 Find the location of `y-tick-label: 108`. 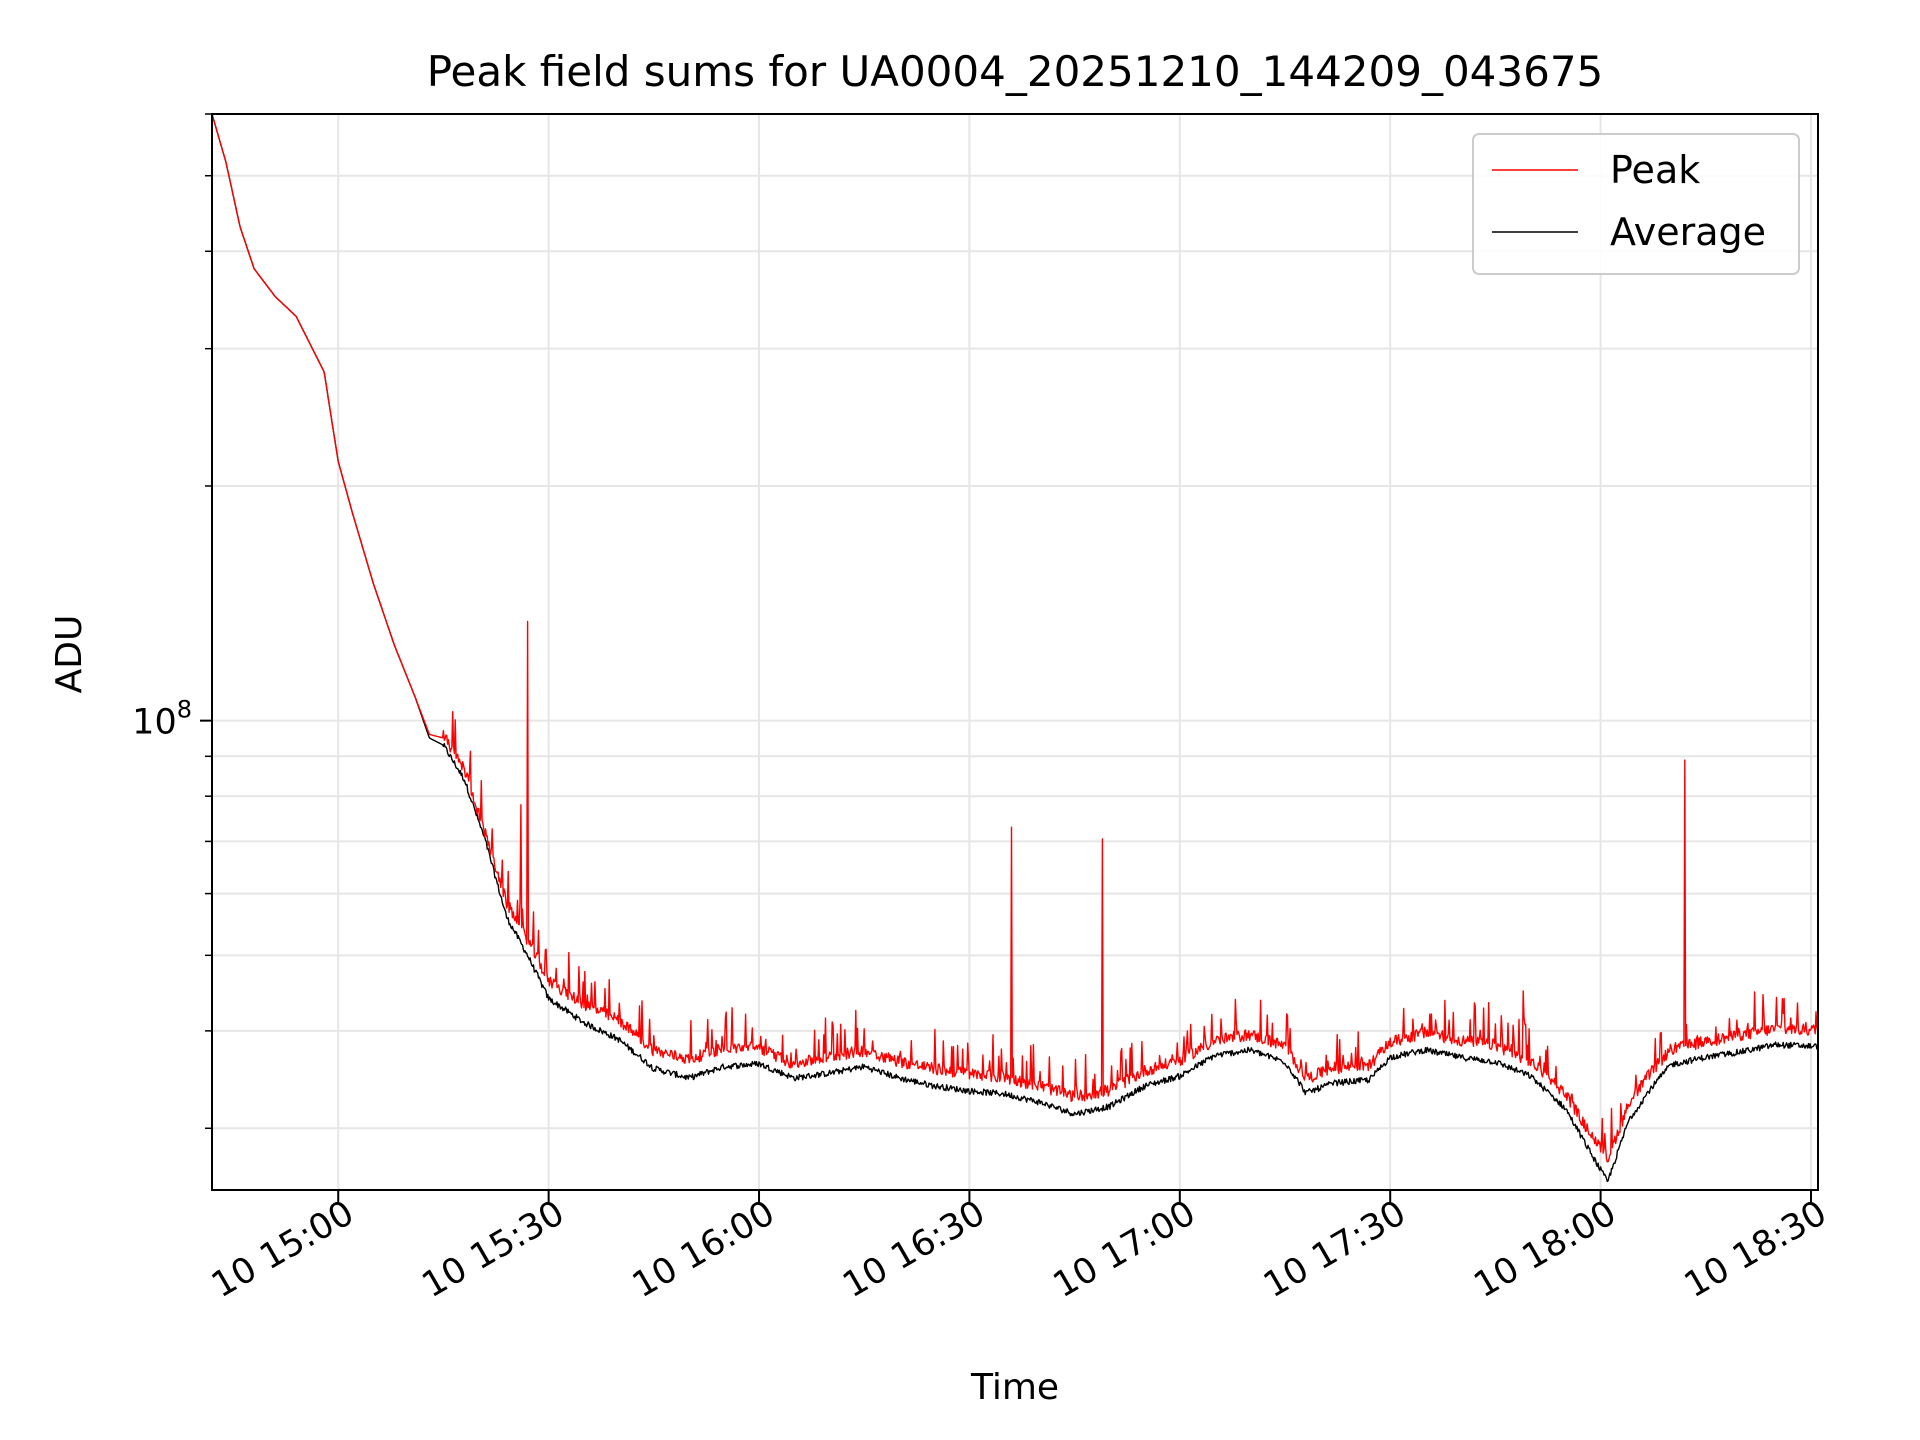

y-tick-label: 108 is located at coordinates (162, 719).